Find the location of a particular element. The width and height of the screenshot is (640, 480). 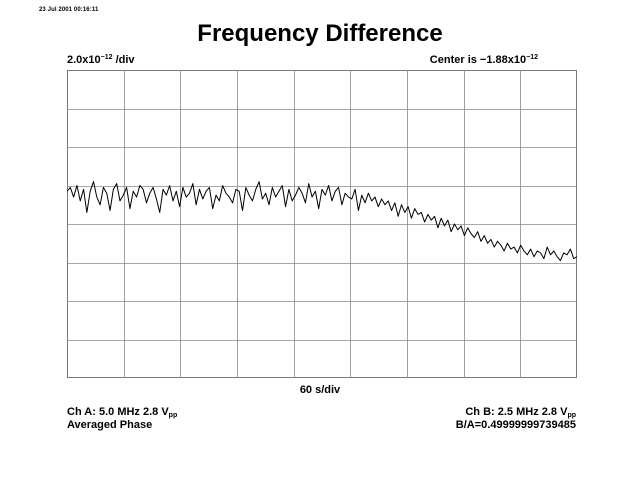

center-prefix: Center is −1.88x10 is located at coordinates (478, 60).